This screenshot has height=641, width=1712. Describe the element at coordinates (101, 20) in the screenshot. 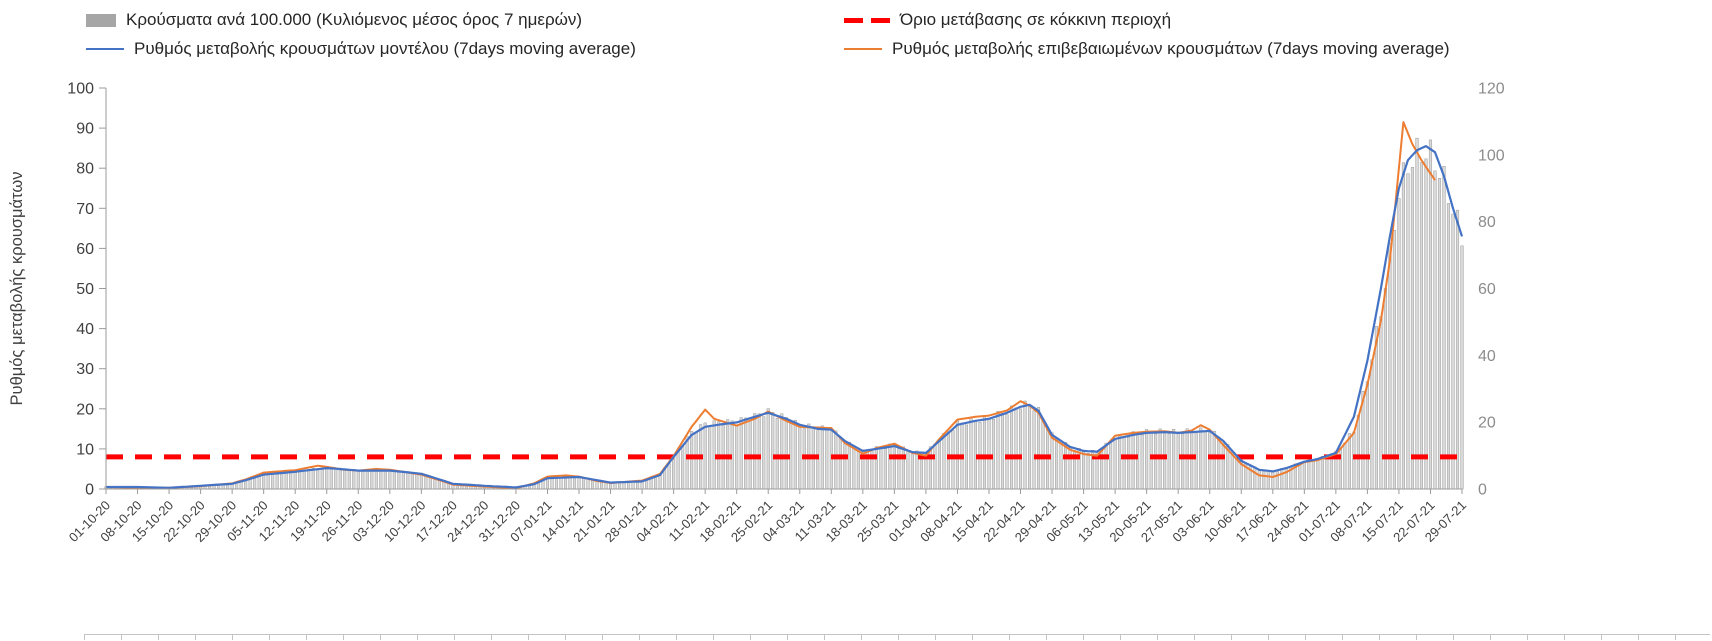

I see `gray-bars-swatch` at that location.